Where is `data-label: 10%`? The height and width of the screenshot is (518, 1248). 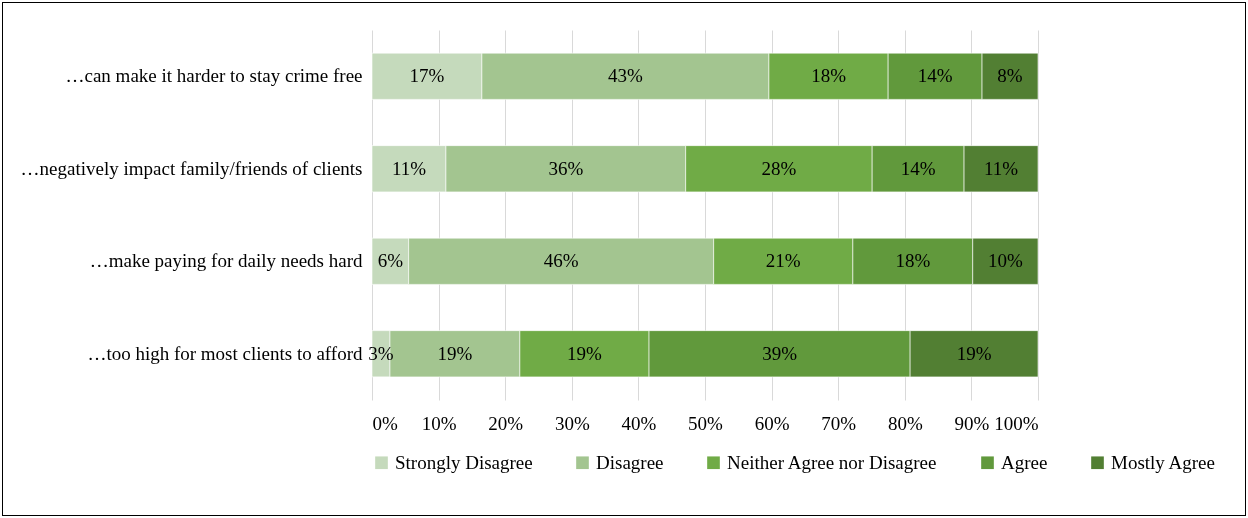
data-label: 10% is located at coordinates (1005, 261).